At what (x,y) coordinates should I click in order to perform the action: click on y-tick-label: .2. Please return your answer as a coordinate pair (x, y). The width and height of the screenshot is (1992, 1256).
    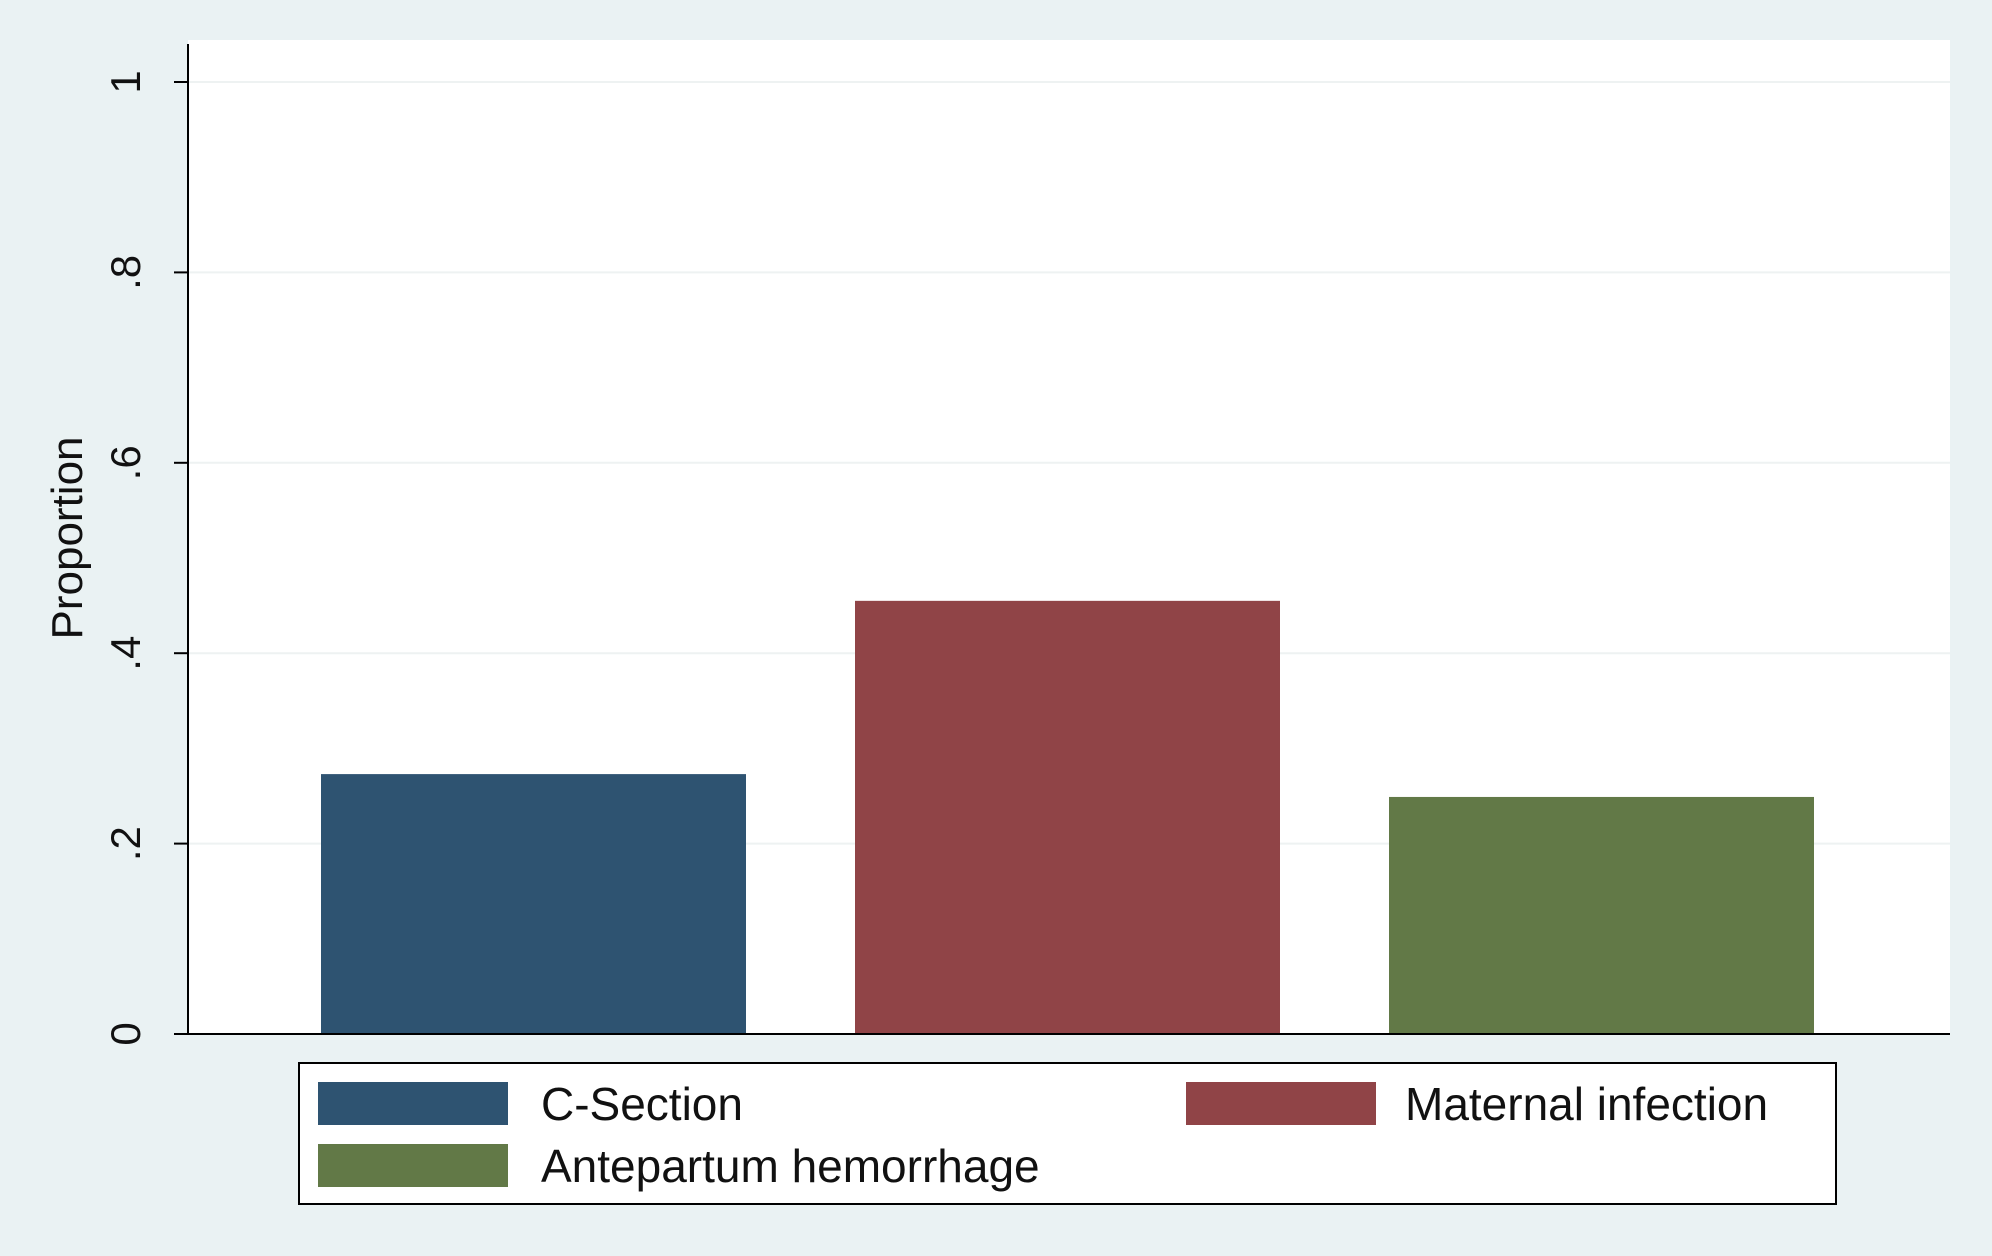
    Looking at the image, I should click on (125, 843).